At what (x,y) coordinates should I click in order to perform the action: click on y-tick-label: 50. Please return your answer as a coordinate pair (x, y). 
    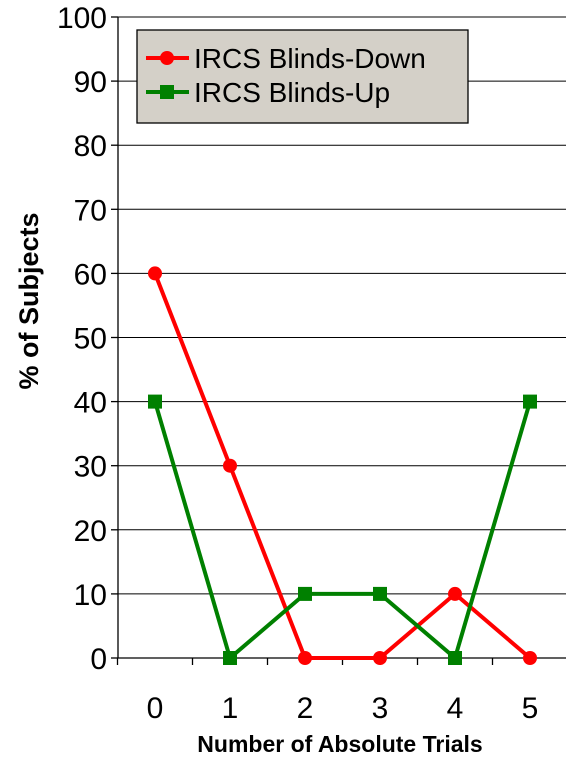
    Looking at the image, I should click on (90, 339).